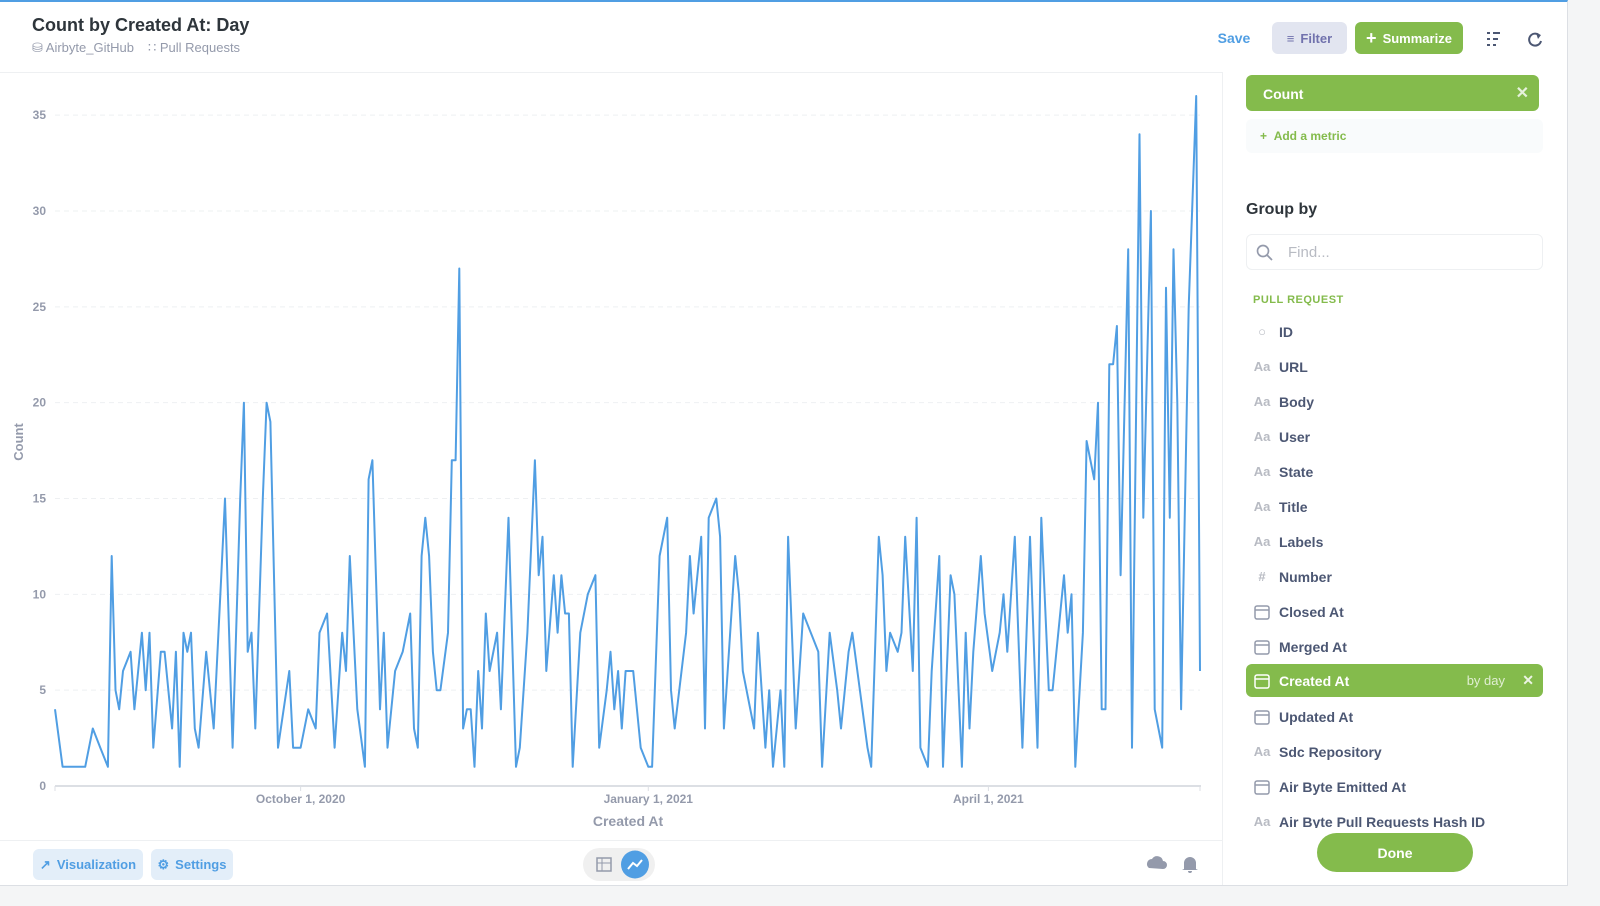 The height and width of the screenshot is (906, 1600). Describe the element at coordinates (1398, 611) in the screenshot. I see `field-row: Closed At` at that location.